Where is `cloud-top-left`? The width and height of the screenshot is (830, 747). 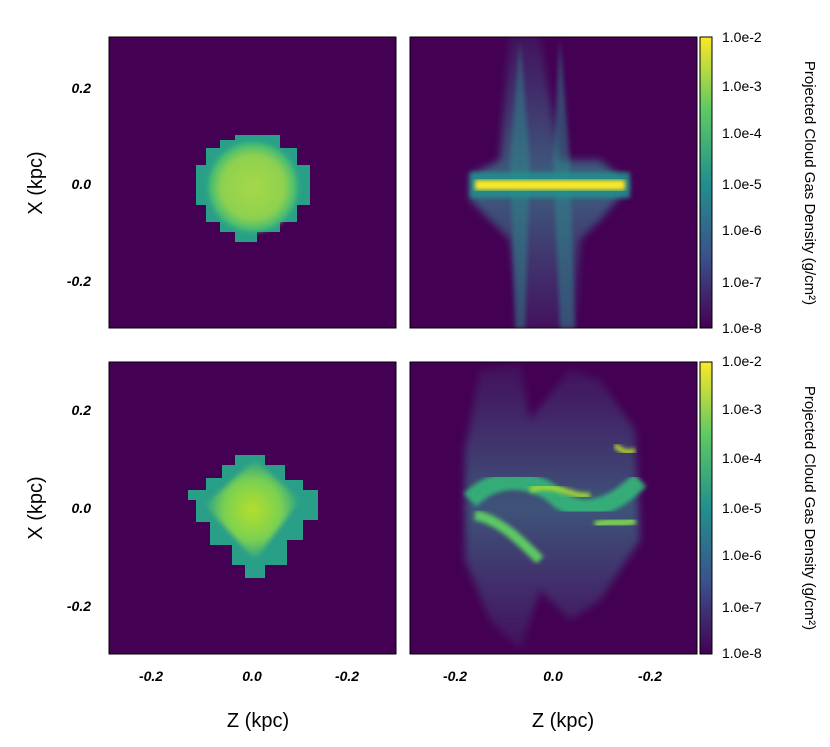 cloud-top-left is located at coordinates (253, 188).